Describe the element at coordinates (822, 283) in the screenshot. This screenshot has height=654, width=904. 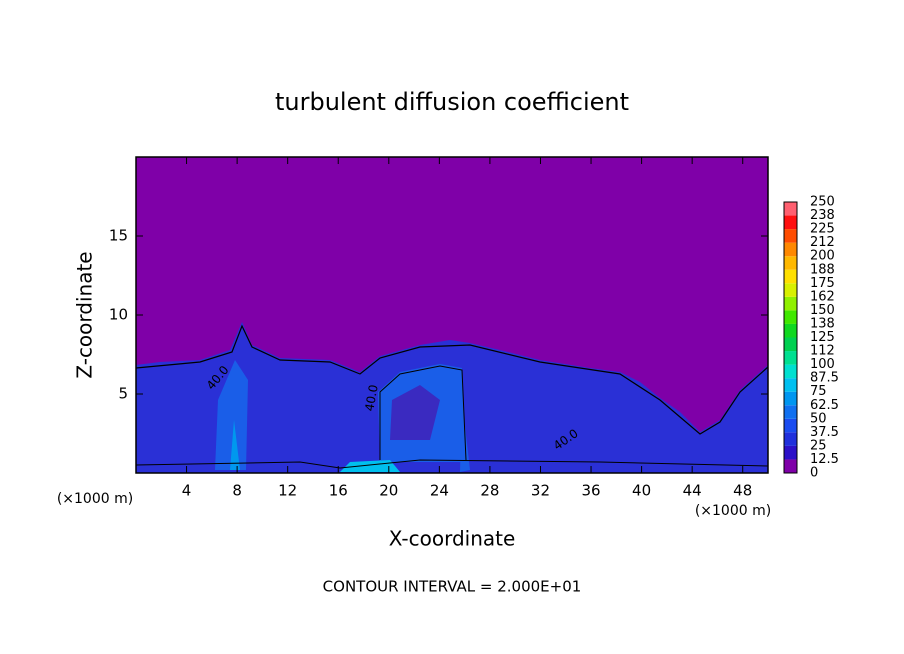
I see `colorbar-label: 175` at that location.